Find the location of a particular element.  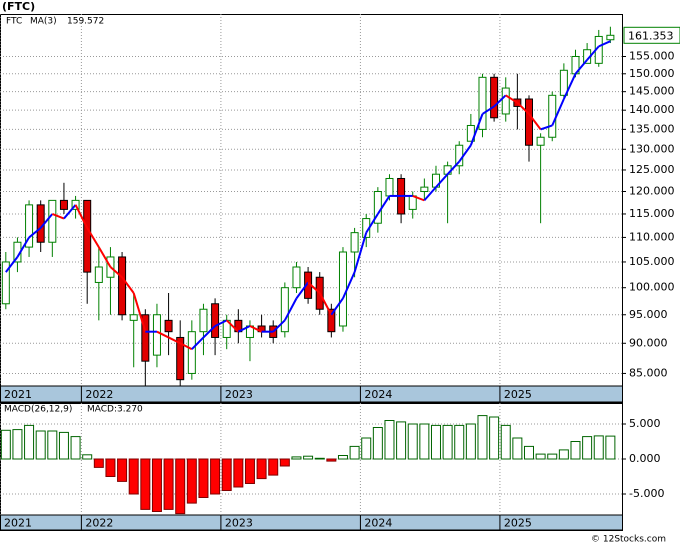

y-tick-label: 85.000 is located at coordinates (648, 372).